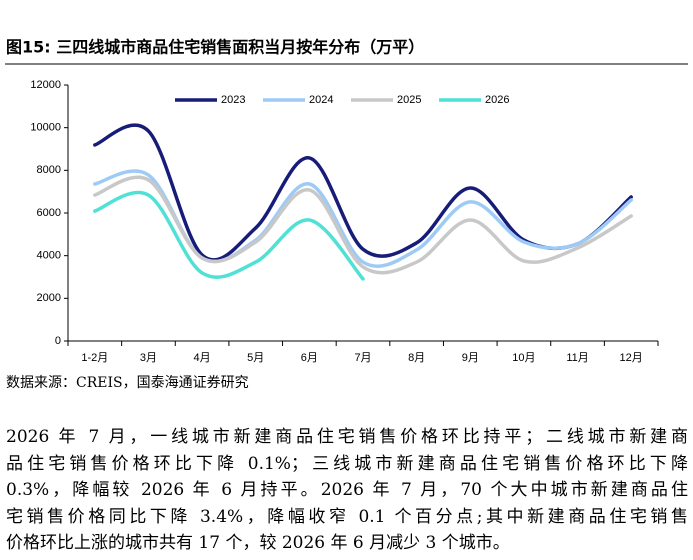 The height and width of the screenshot is (560, 693). I want to click on x-tick-label: 7月, so click(362, 358).